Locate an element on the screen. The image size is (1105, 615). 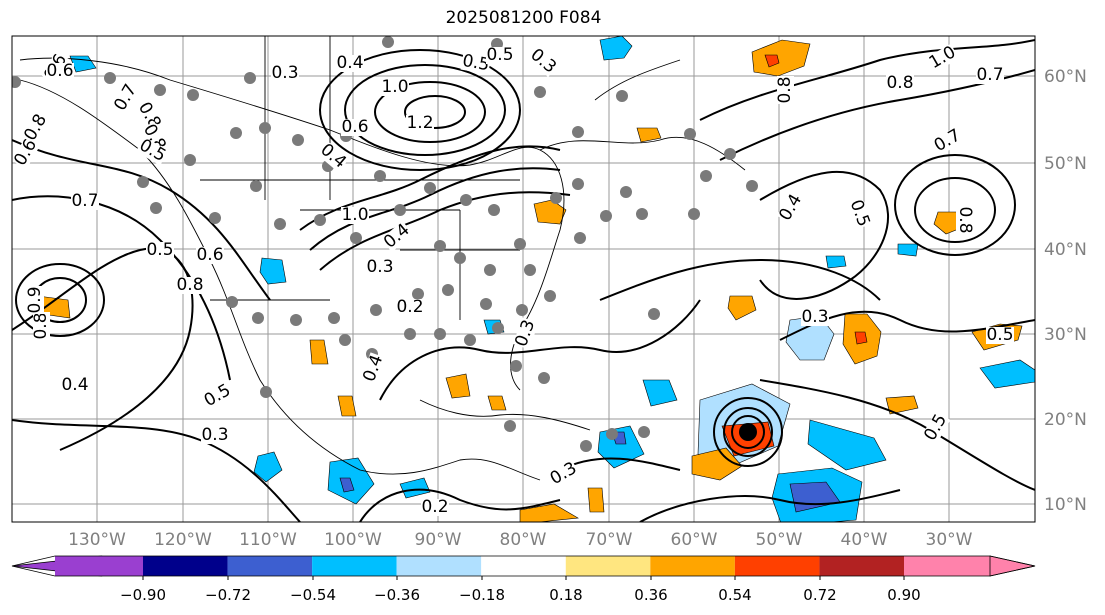
colorbar-tick-label: −0.90 is located at coordinates (143, 595).